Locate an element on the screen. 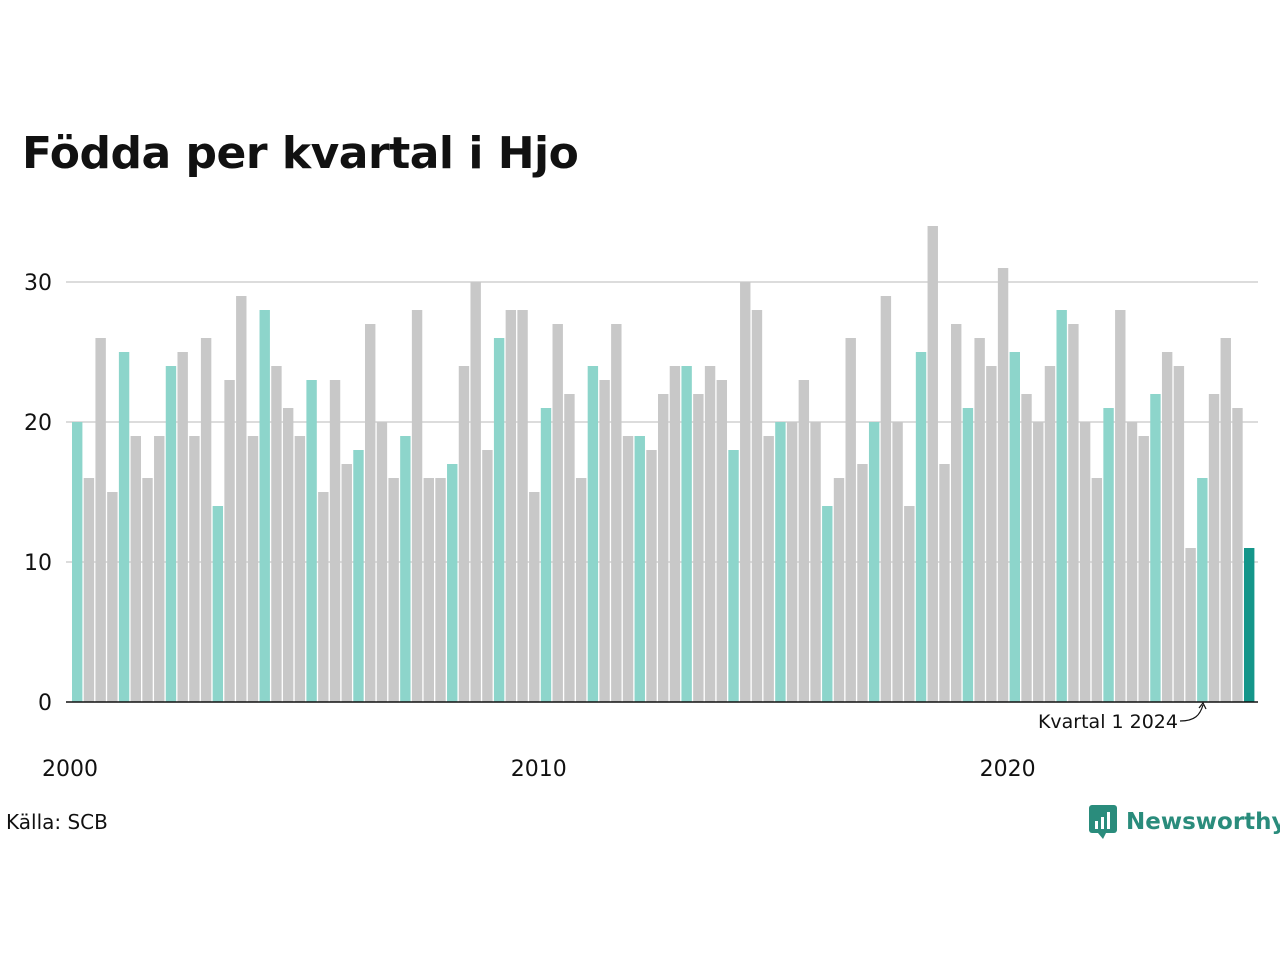  annotation-arrow is located at coordinates (1191, 713).